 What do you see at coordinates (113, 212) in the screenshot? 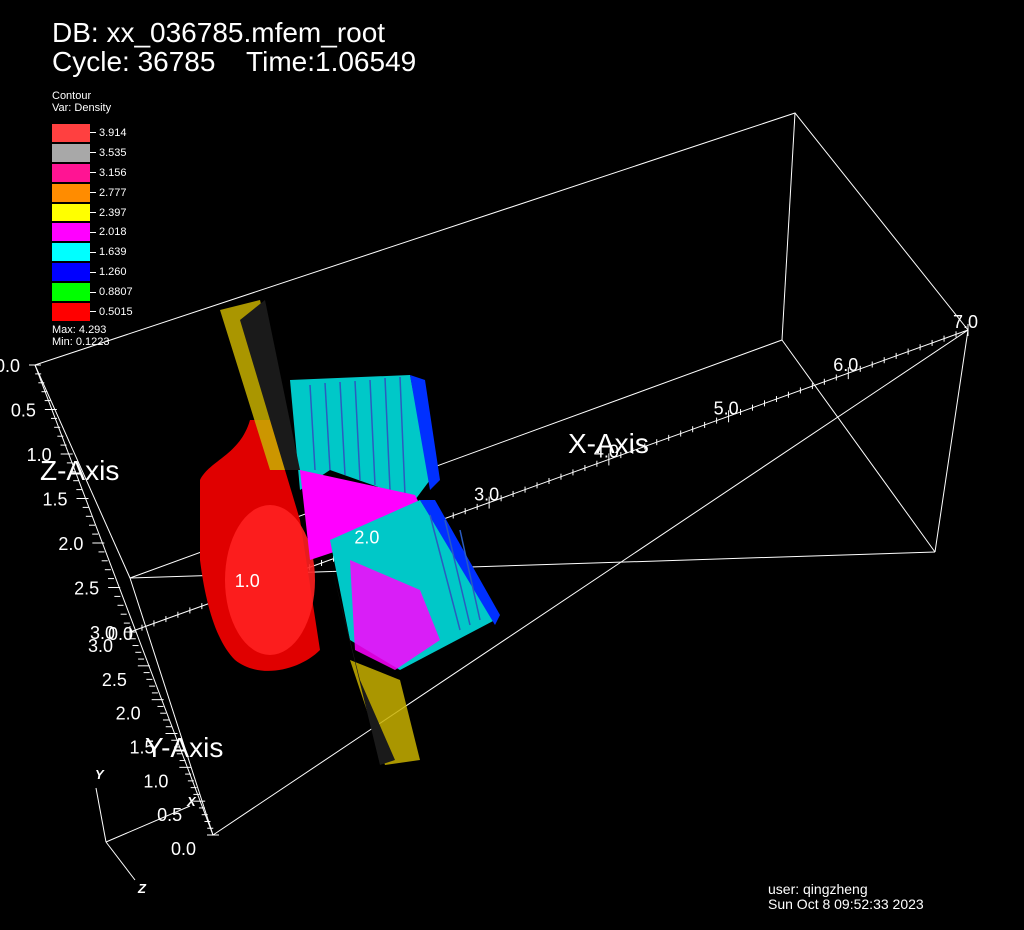
I see `legend-value: 2.397` at bounding box center [113, 212].